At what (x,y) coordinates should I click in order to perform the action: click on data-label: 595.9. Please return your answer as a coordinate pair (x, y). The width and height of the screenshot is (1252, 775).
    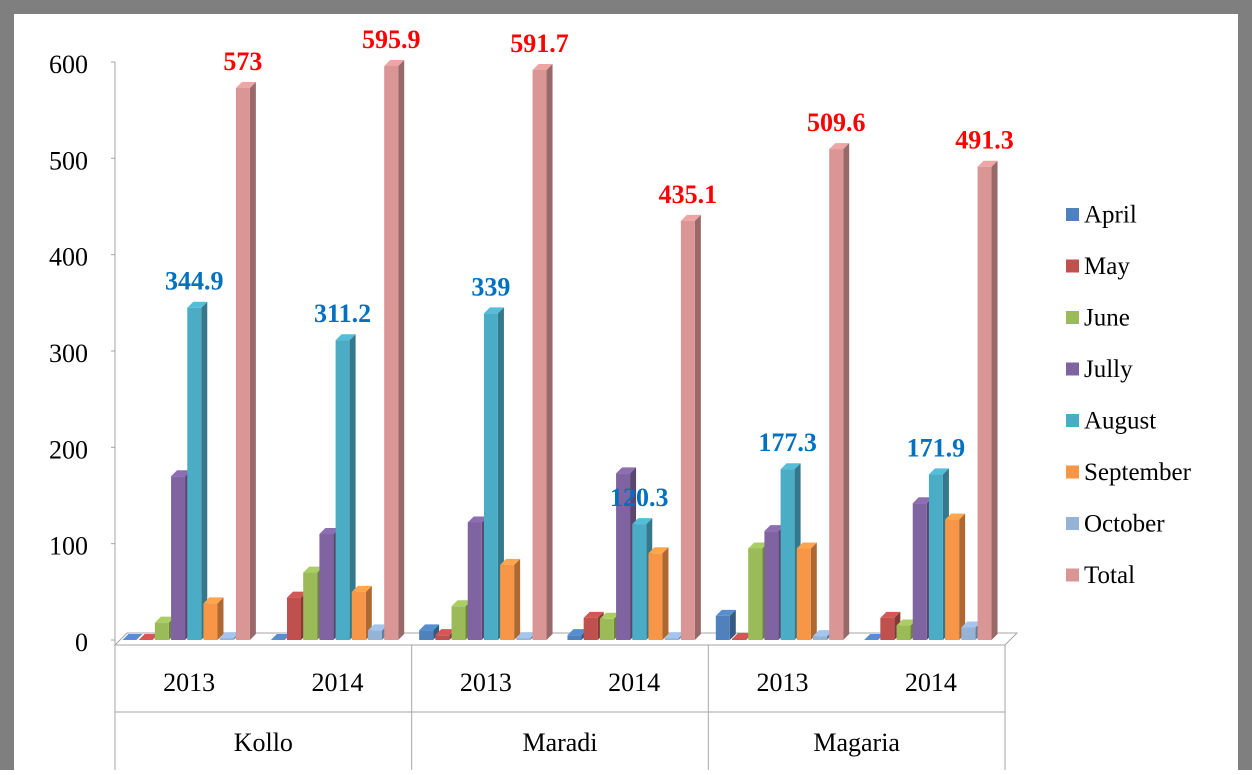
    Looking at the image, I should click on (391, 39).